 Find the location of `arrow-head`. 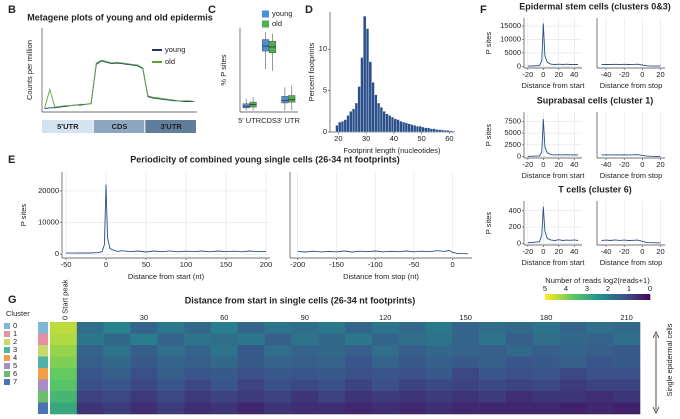

arrow-head is located at coordinates (656, 372).